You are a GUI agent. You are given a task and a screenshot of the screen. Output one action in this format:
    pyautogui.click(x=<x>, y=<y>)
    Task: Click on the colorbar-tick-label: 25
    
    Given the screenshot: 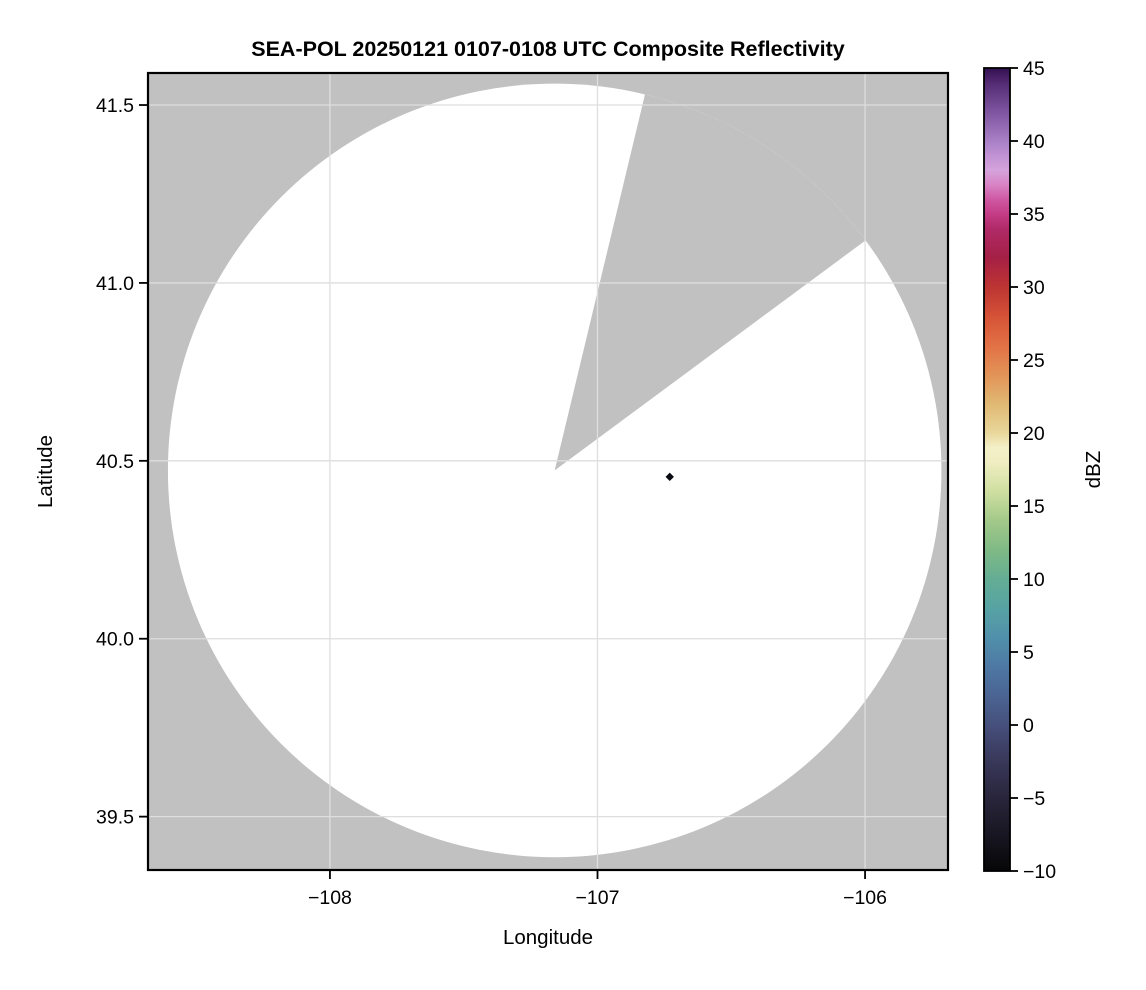 What is the action you would take?
    pyautogui.click(x=1034, y=361)
    